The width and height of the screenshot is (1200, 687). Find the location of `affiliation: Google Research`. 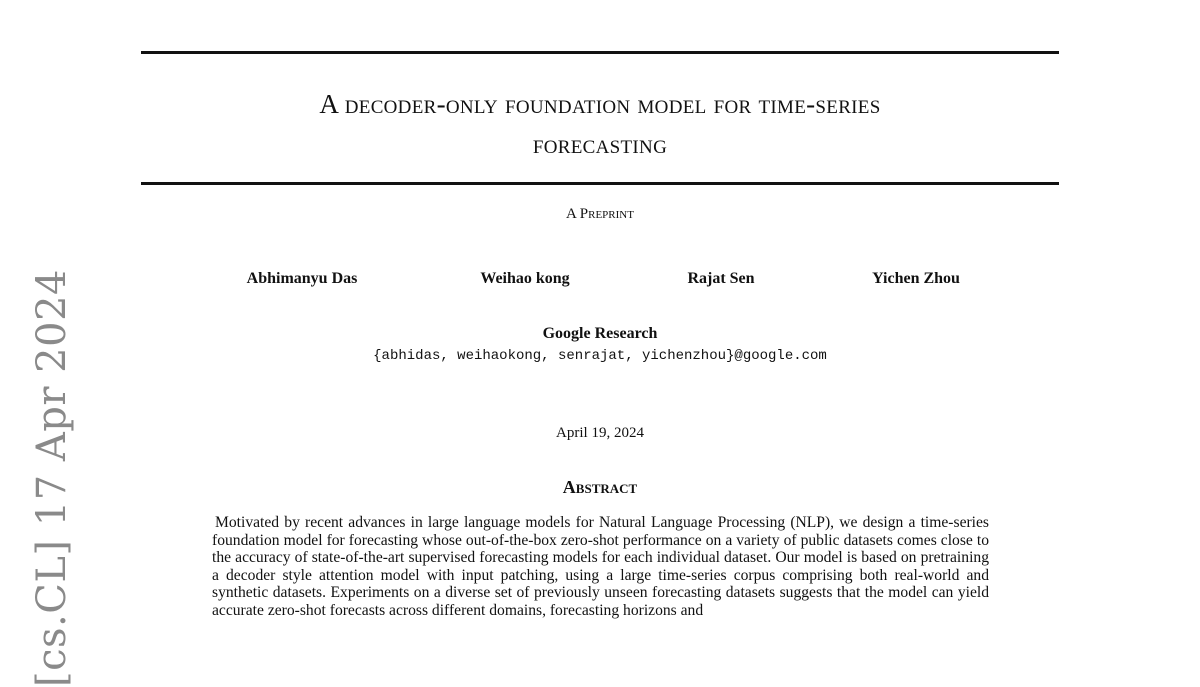

affiliation: Google Research is located at coordinates (600, 333).